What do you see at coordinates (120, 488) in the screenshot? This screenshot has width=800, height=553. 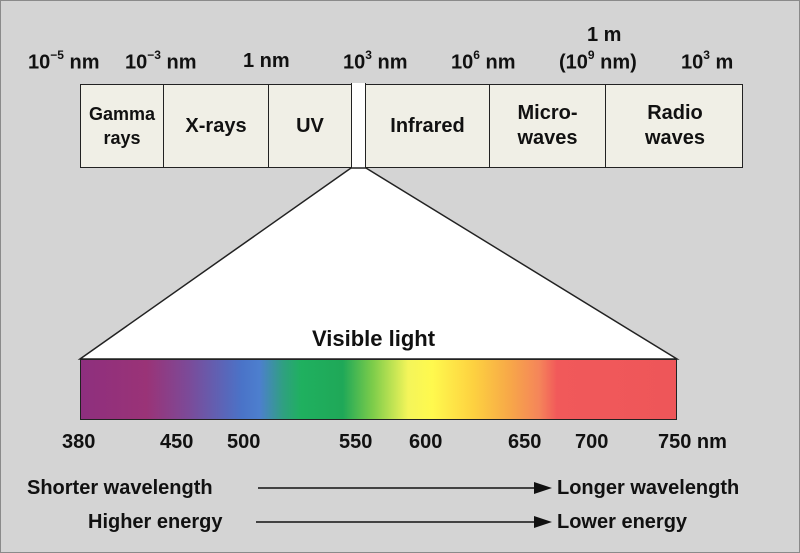 I see `shorter-wavelength-label: Shorter wavelength` at bounding box center [120, 488].